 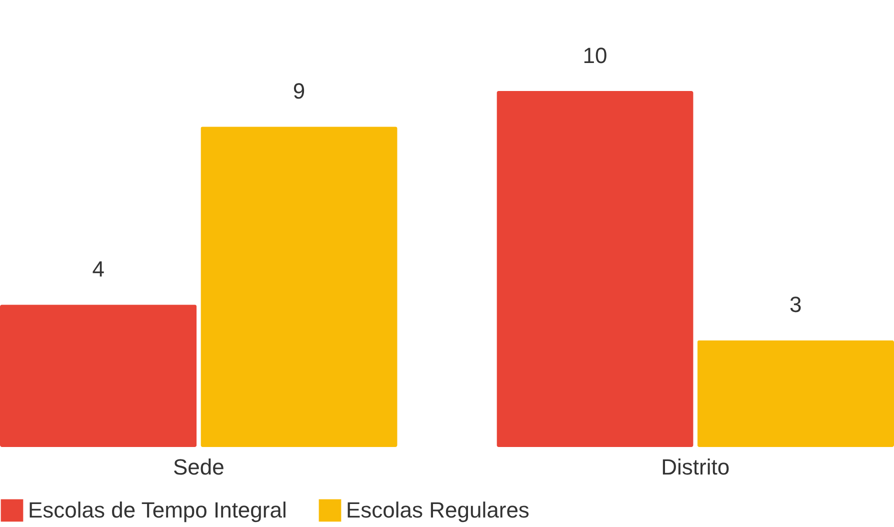 I want to click on data-label: 10, so click(x=595, y=55).